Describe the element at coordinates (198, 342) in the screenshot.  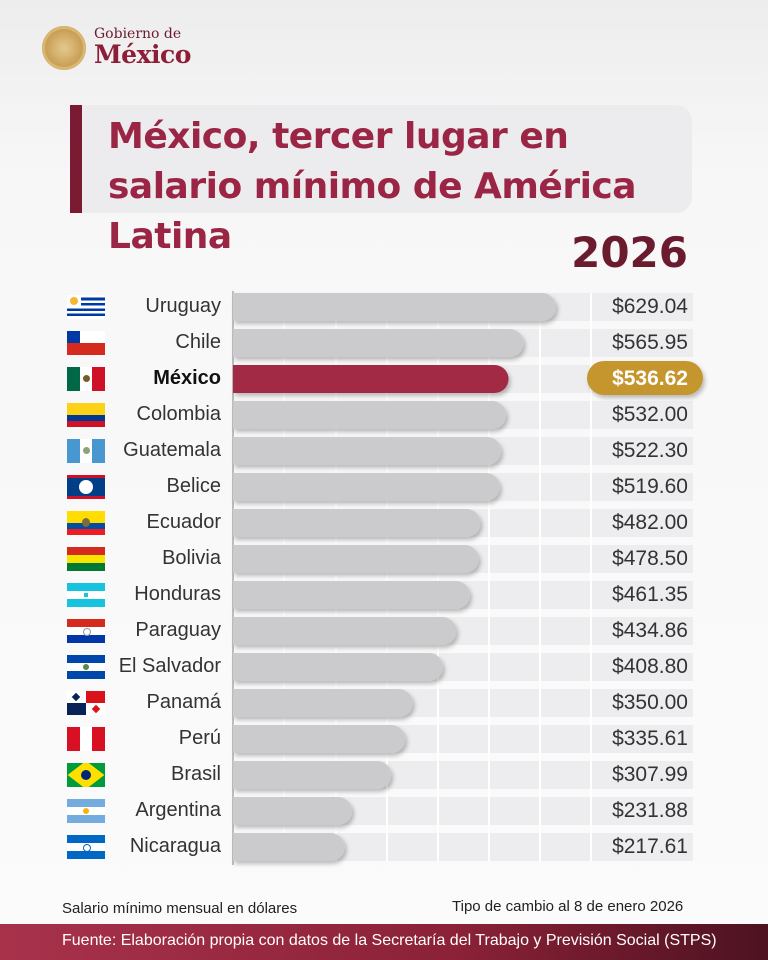
I see `category-label: Chile` at that location.